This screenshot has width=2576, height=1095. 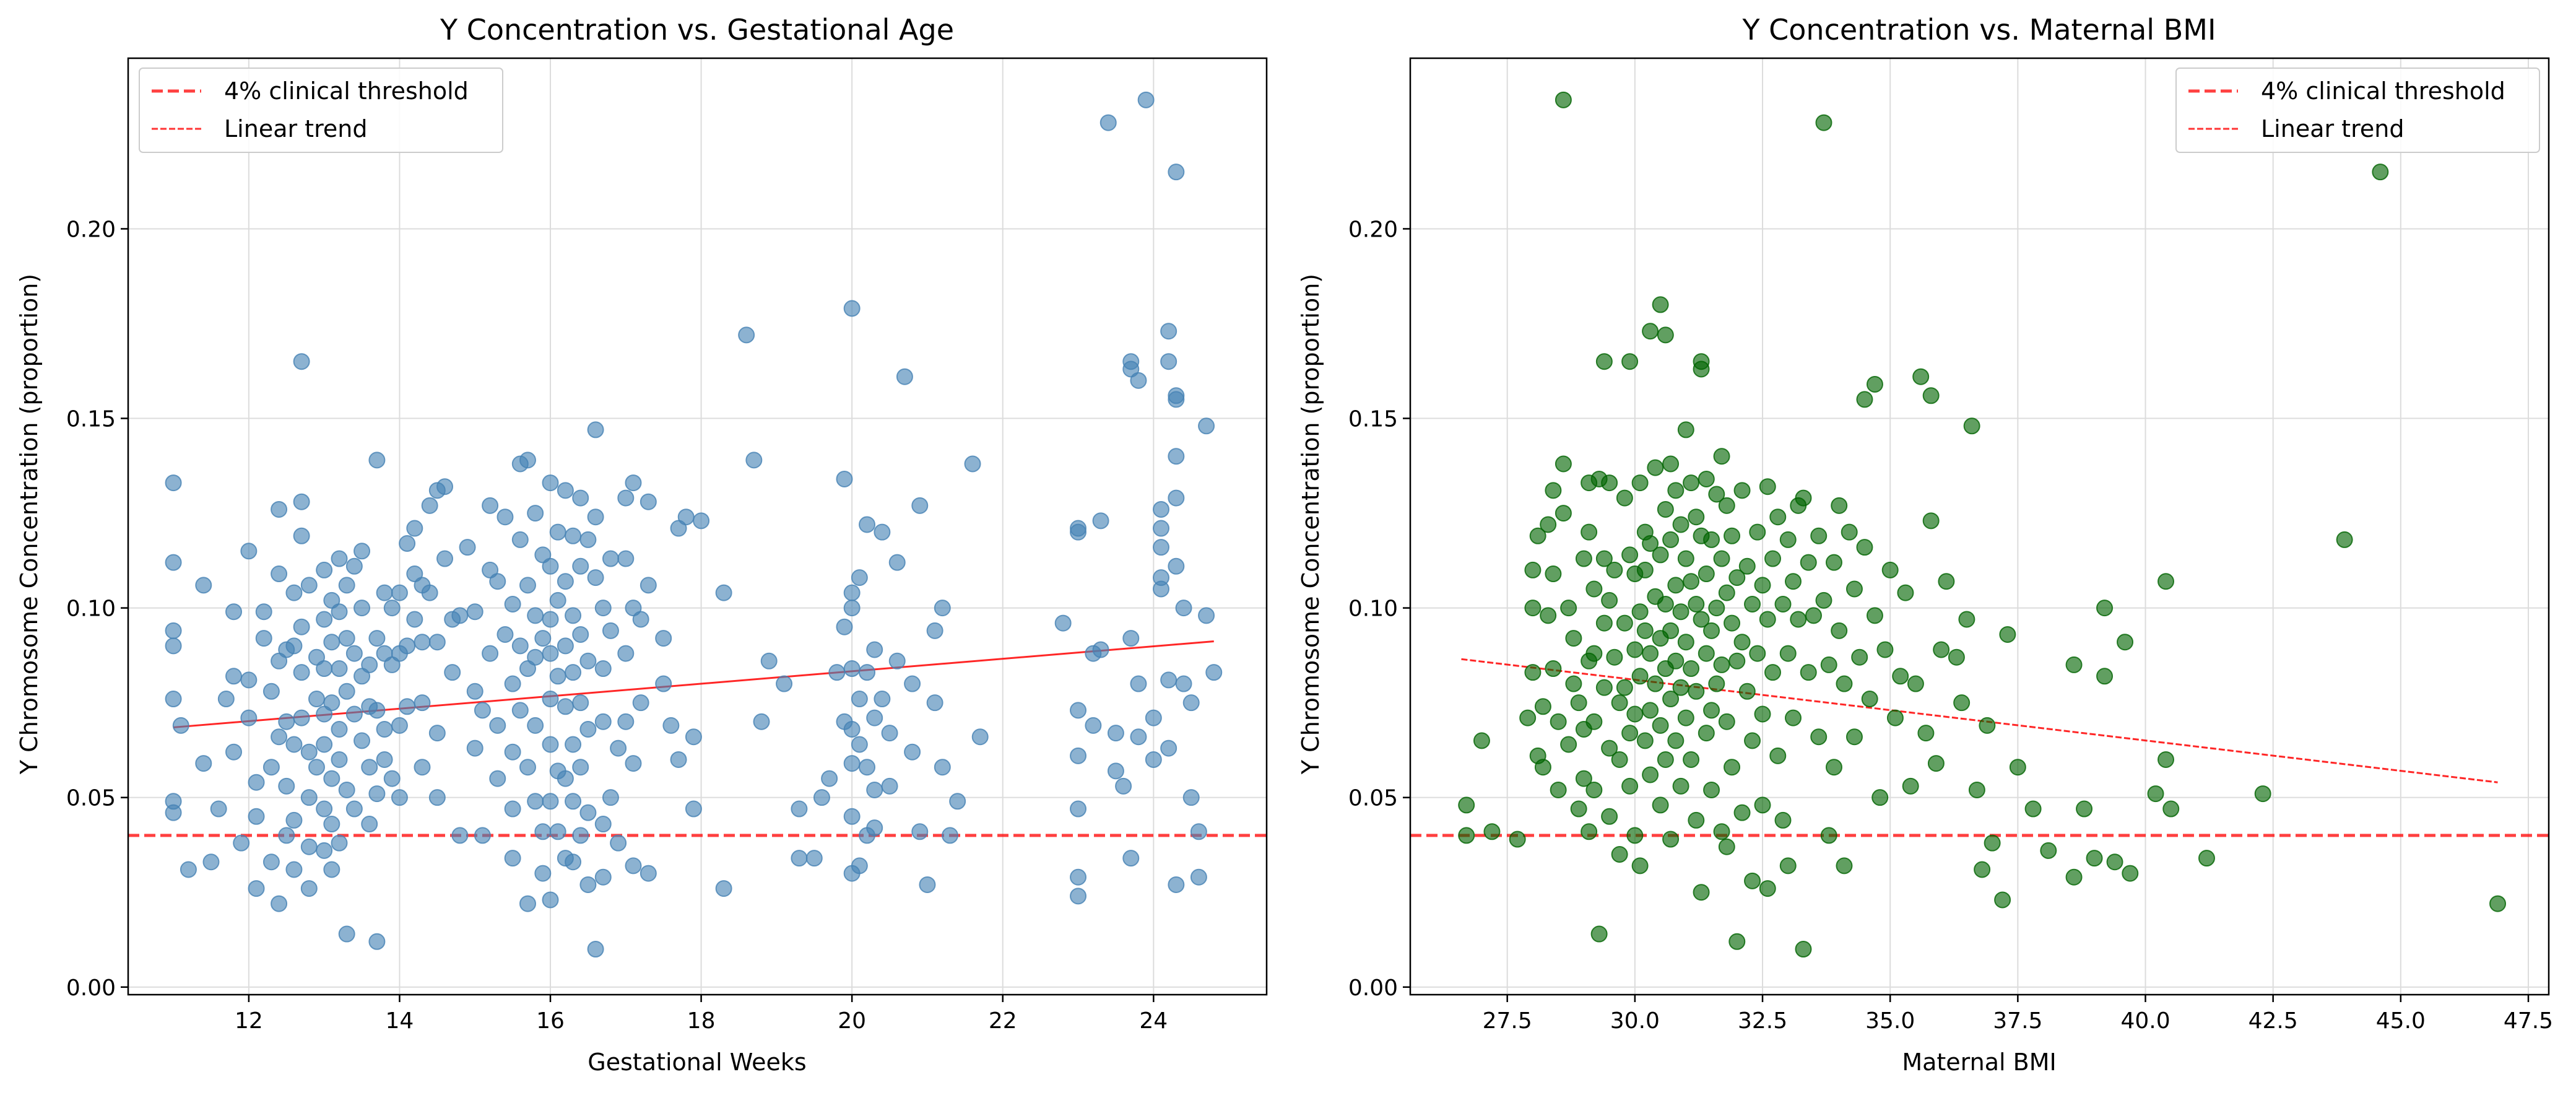 What do you see at coordinates (1310, 524) in the screenshot?
I see `y-axis-label: Y Chromosome Concentration (proportion)` at bounding box center [1310, 524].